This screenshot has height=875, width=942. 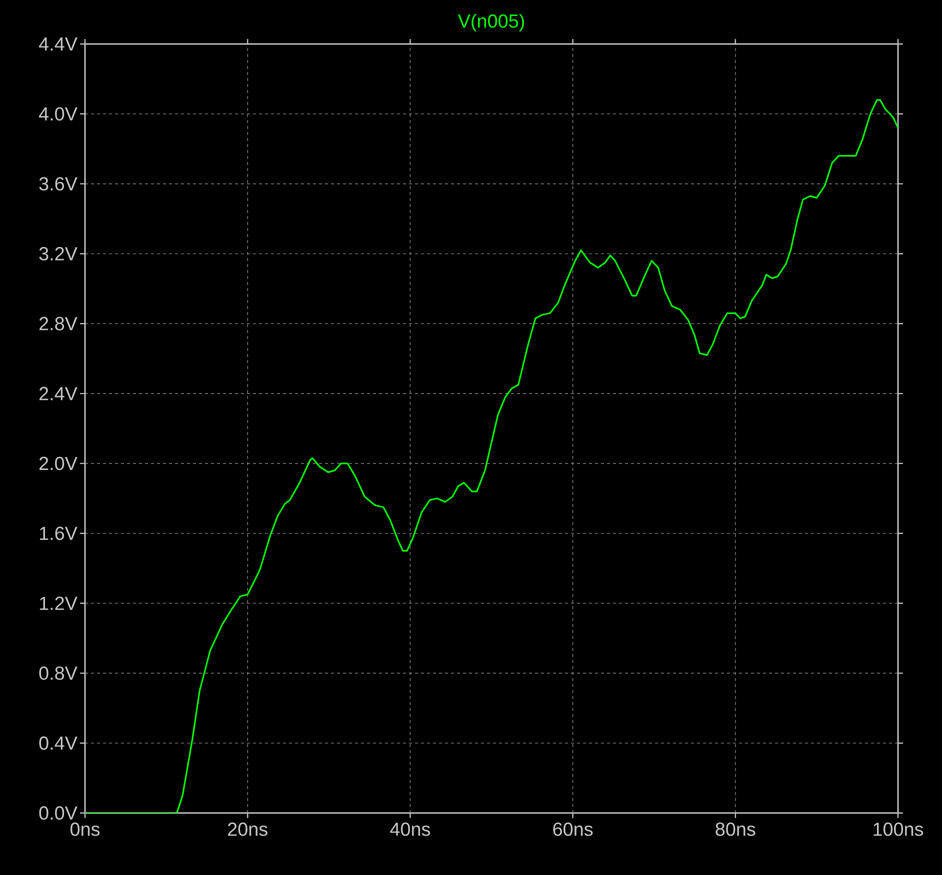 I want to click on x-tick-label: 80ns, so click(x=736, y=829).